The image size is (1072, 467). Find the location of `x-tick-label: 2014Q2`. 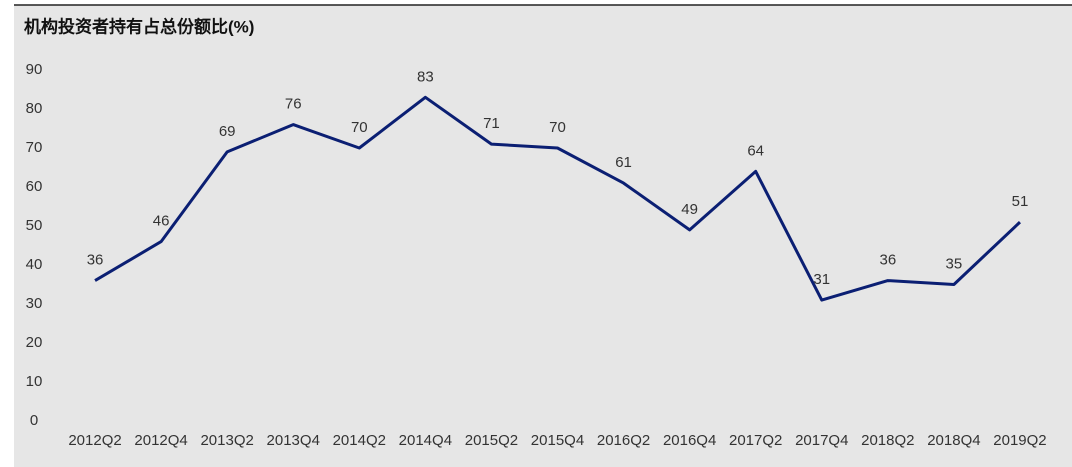

x-tick-label: 2014Q2 is located at coordinates (359, 440).